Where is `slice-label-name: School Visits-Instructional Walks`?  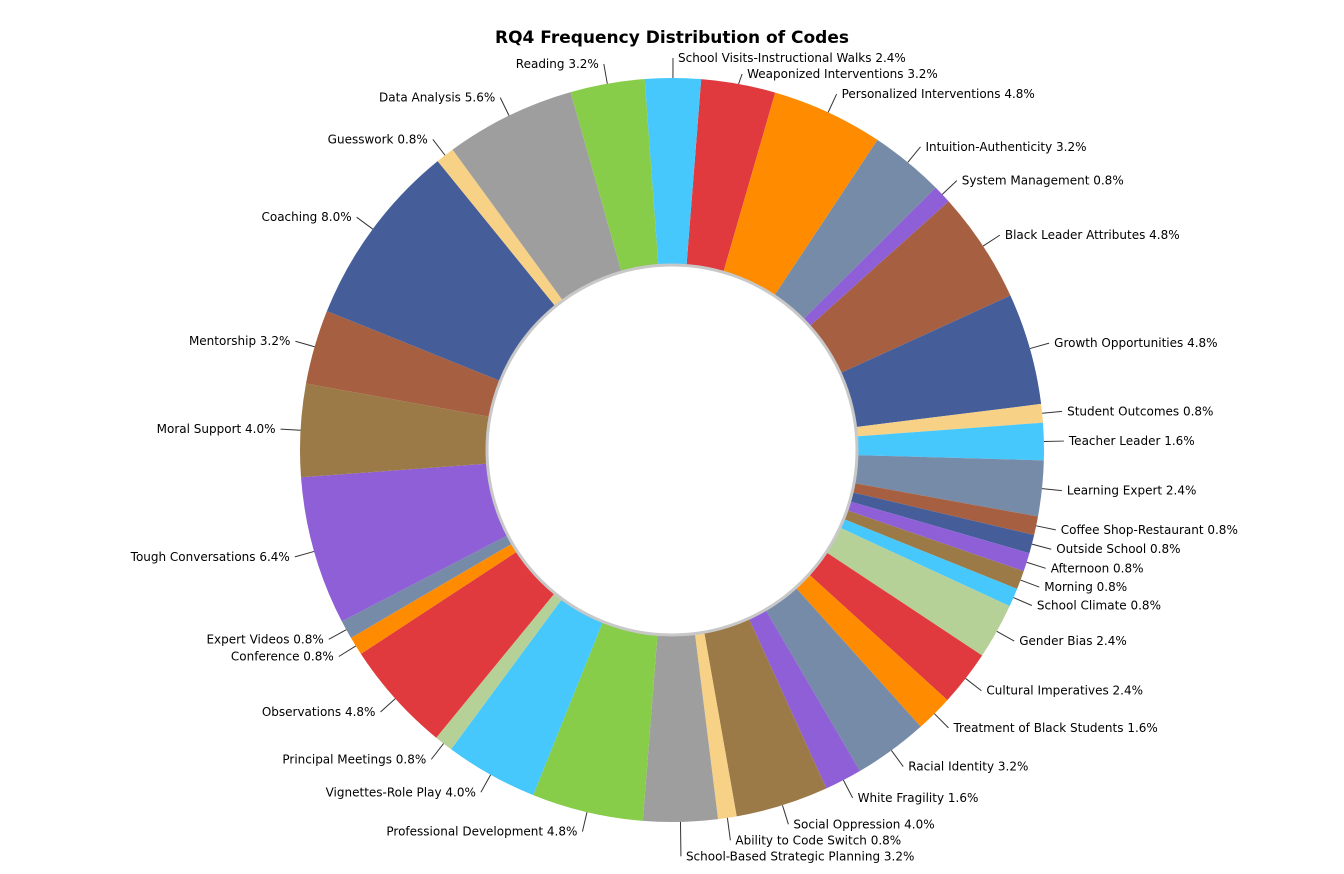
slice-label-name: School Visits-Instructional Walks is located at coordinates (775, 58).